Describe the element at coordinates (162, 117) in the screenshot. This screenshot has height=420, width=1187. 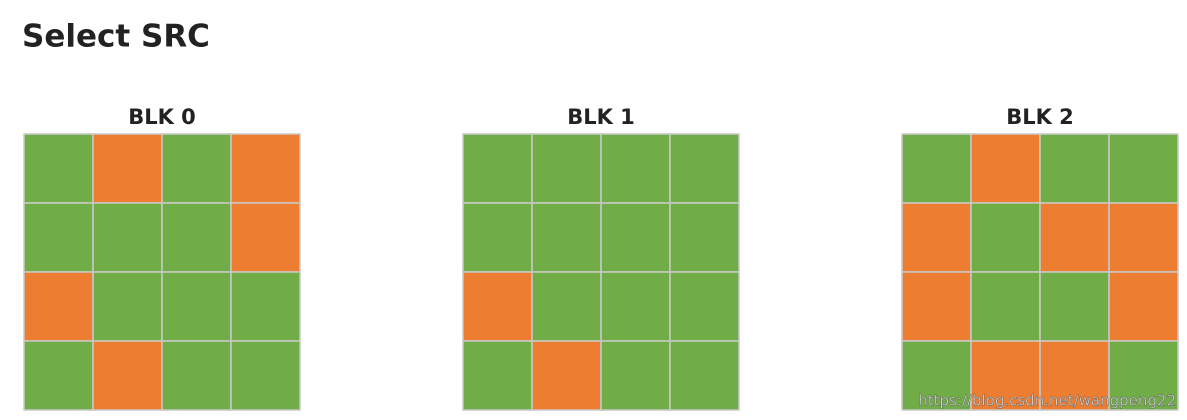
I see `block-label: BLK 0` at that location.